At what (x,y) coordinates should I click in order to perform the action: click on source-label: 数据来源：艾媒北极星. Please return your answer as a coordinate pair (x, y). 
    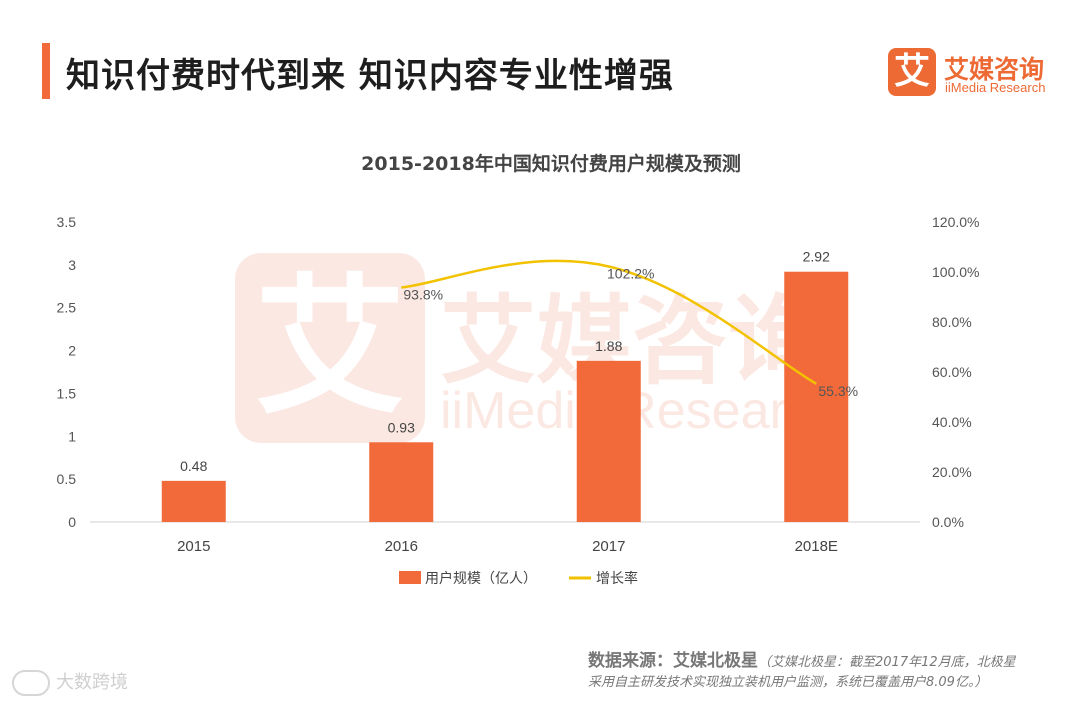
    Looking at the image, I should click on (673, 661).